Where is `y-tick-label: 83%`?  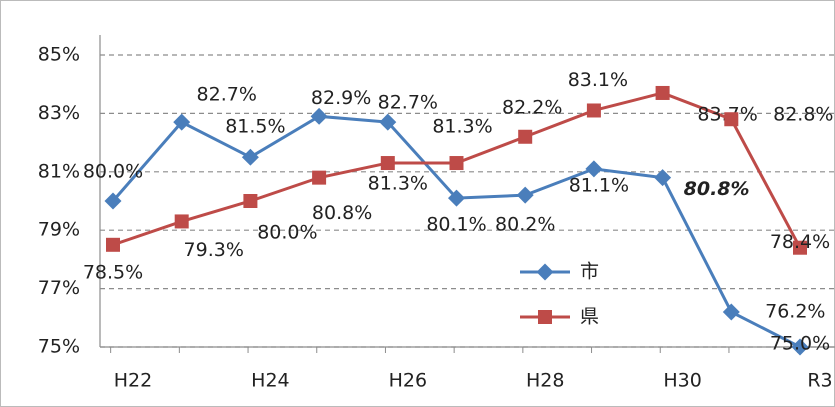
y-tick-label: 83% is located at coordinates (59, 113).